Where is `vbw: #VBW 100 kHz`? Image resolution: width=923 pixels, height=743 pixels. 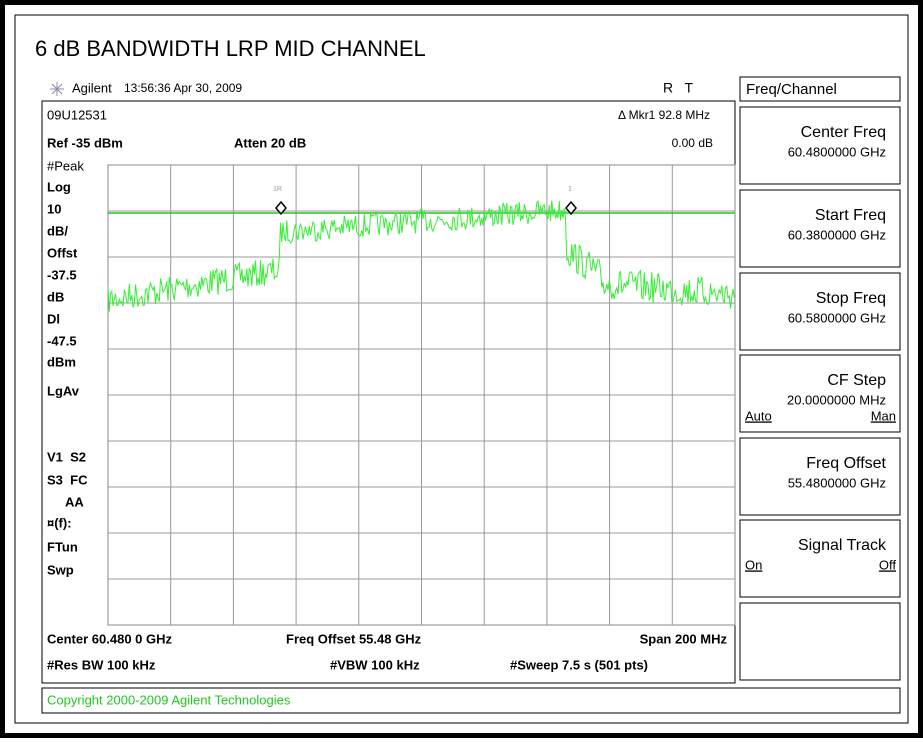
vbw: #VBW 100 kHz is located at coordinates (375, 664).